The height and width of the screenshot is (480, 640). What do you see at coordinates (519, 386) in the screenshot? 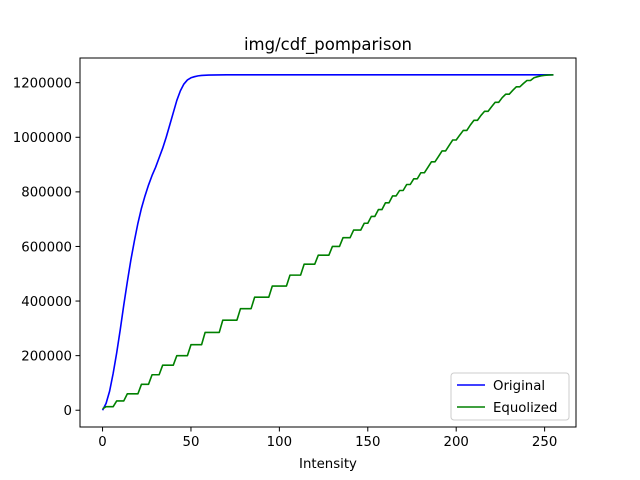
I see `legend-label: Original` at bounding box center [519, 386].